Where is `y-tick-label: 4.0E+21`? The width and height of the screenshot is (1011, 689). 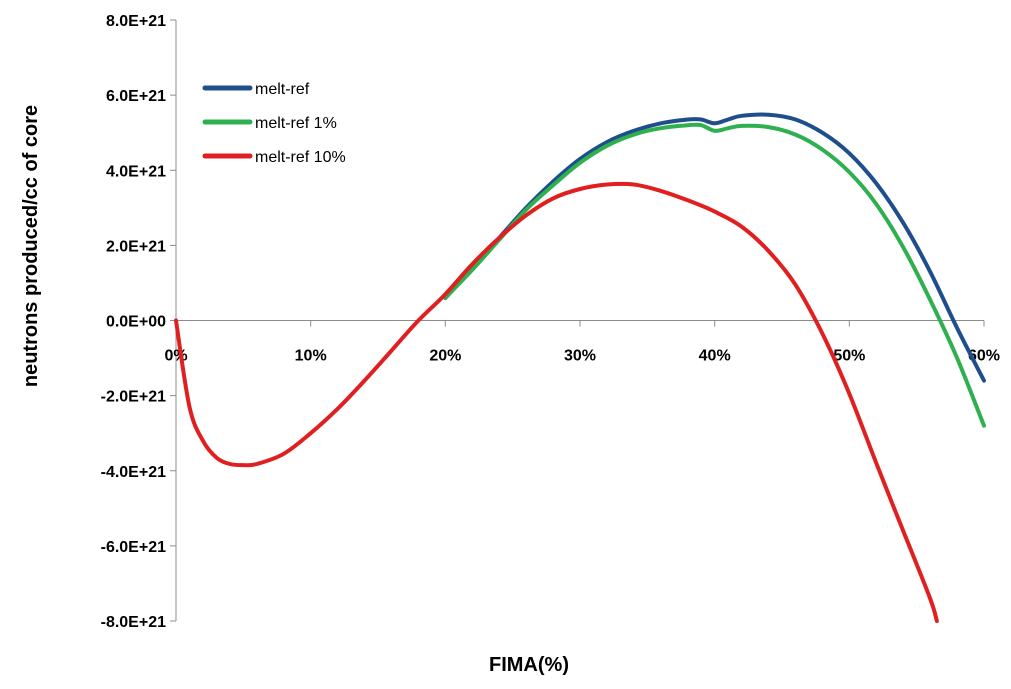
y-tick-label: 4.0E+21 is located at coordinates (136, 171).